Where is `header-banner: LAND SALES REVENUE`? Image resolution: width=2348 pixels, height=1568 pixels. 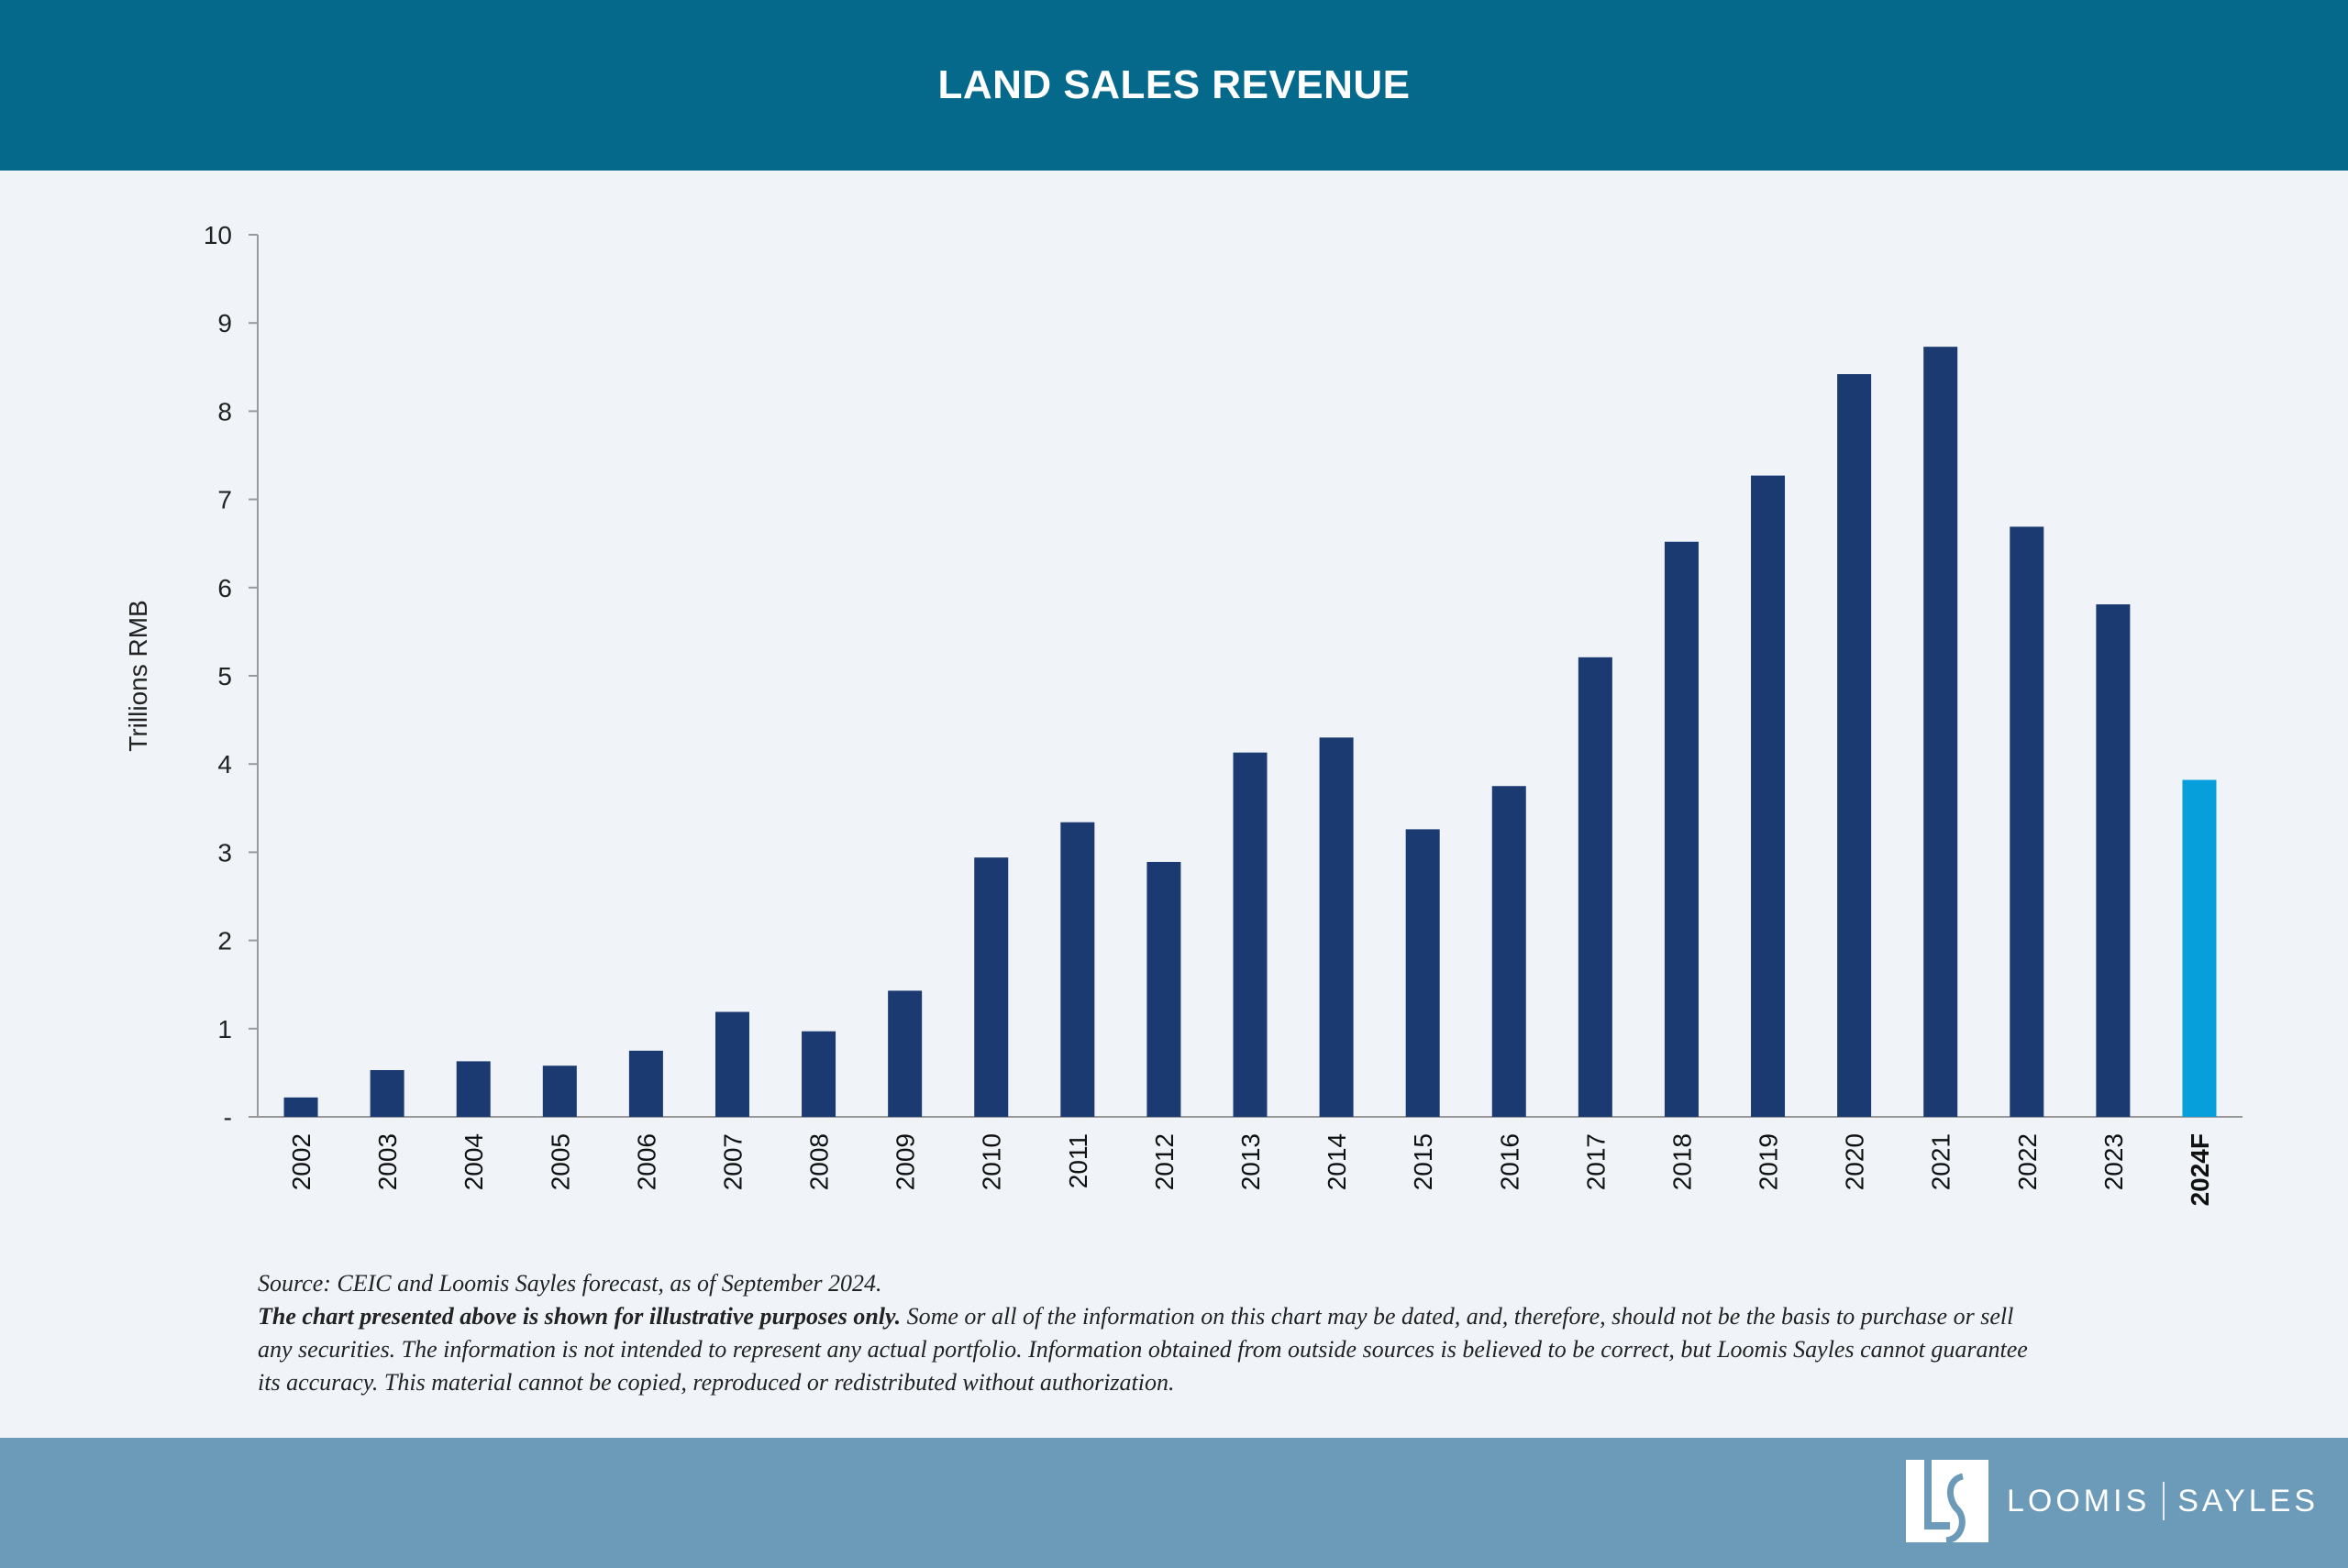 header-banner: LAND SALES REVENUE is located at coordinates (1174, 86).